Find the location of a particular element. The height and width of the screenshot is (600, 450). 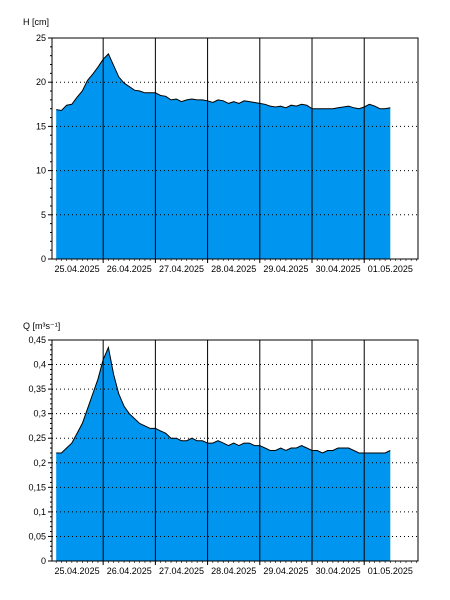

y-tick-label: 0,45 is located at coordinates (37, 340).